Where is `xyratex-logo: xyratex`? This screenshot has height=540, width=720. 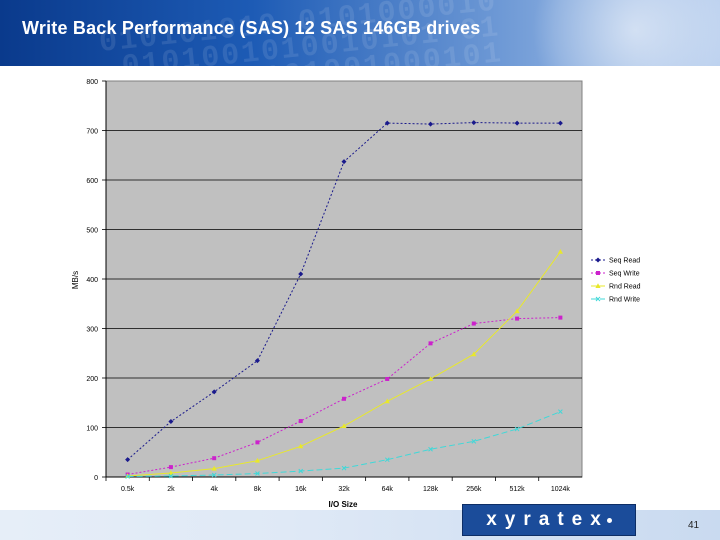
xyratex-logo: xyratex is located at coordinates (549, 520).